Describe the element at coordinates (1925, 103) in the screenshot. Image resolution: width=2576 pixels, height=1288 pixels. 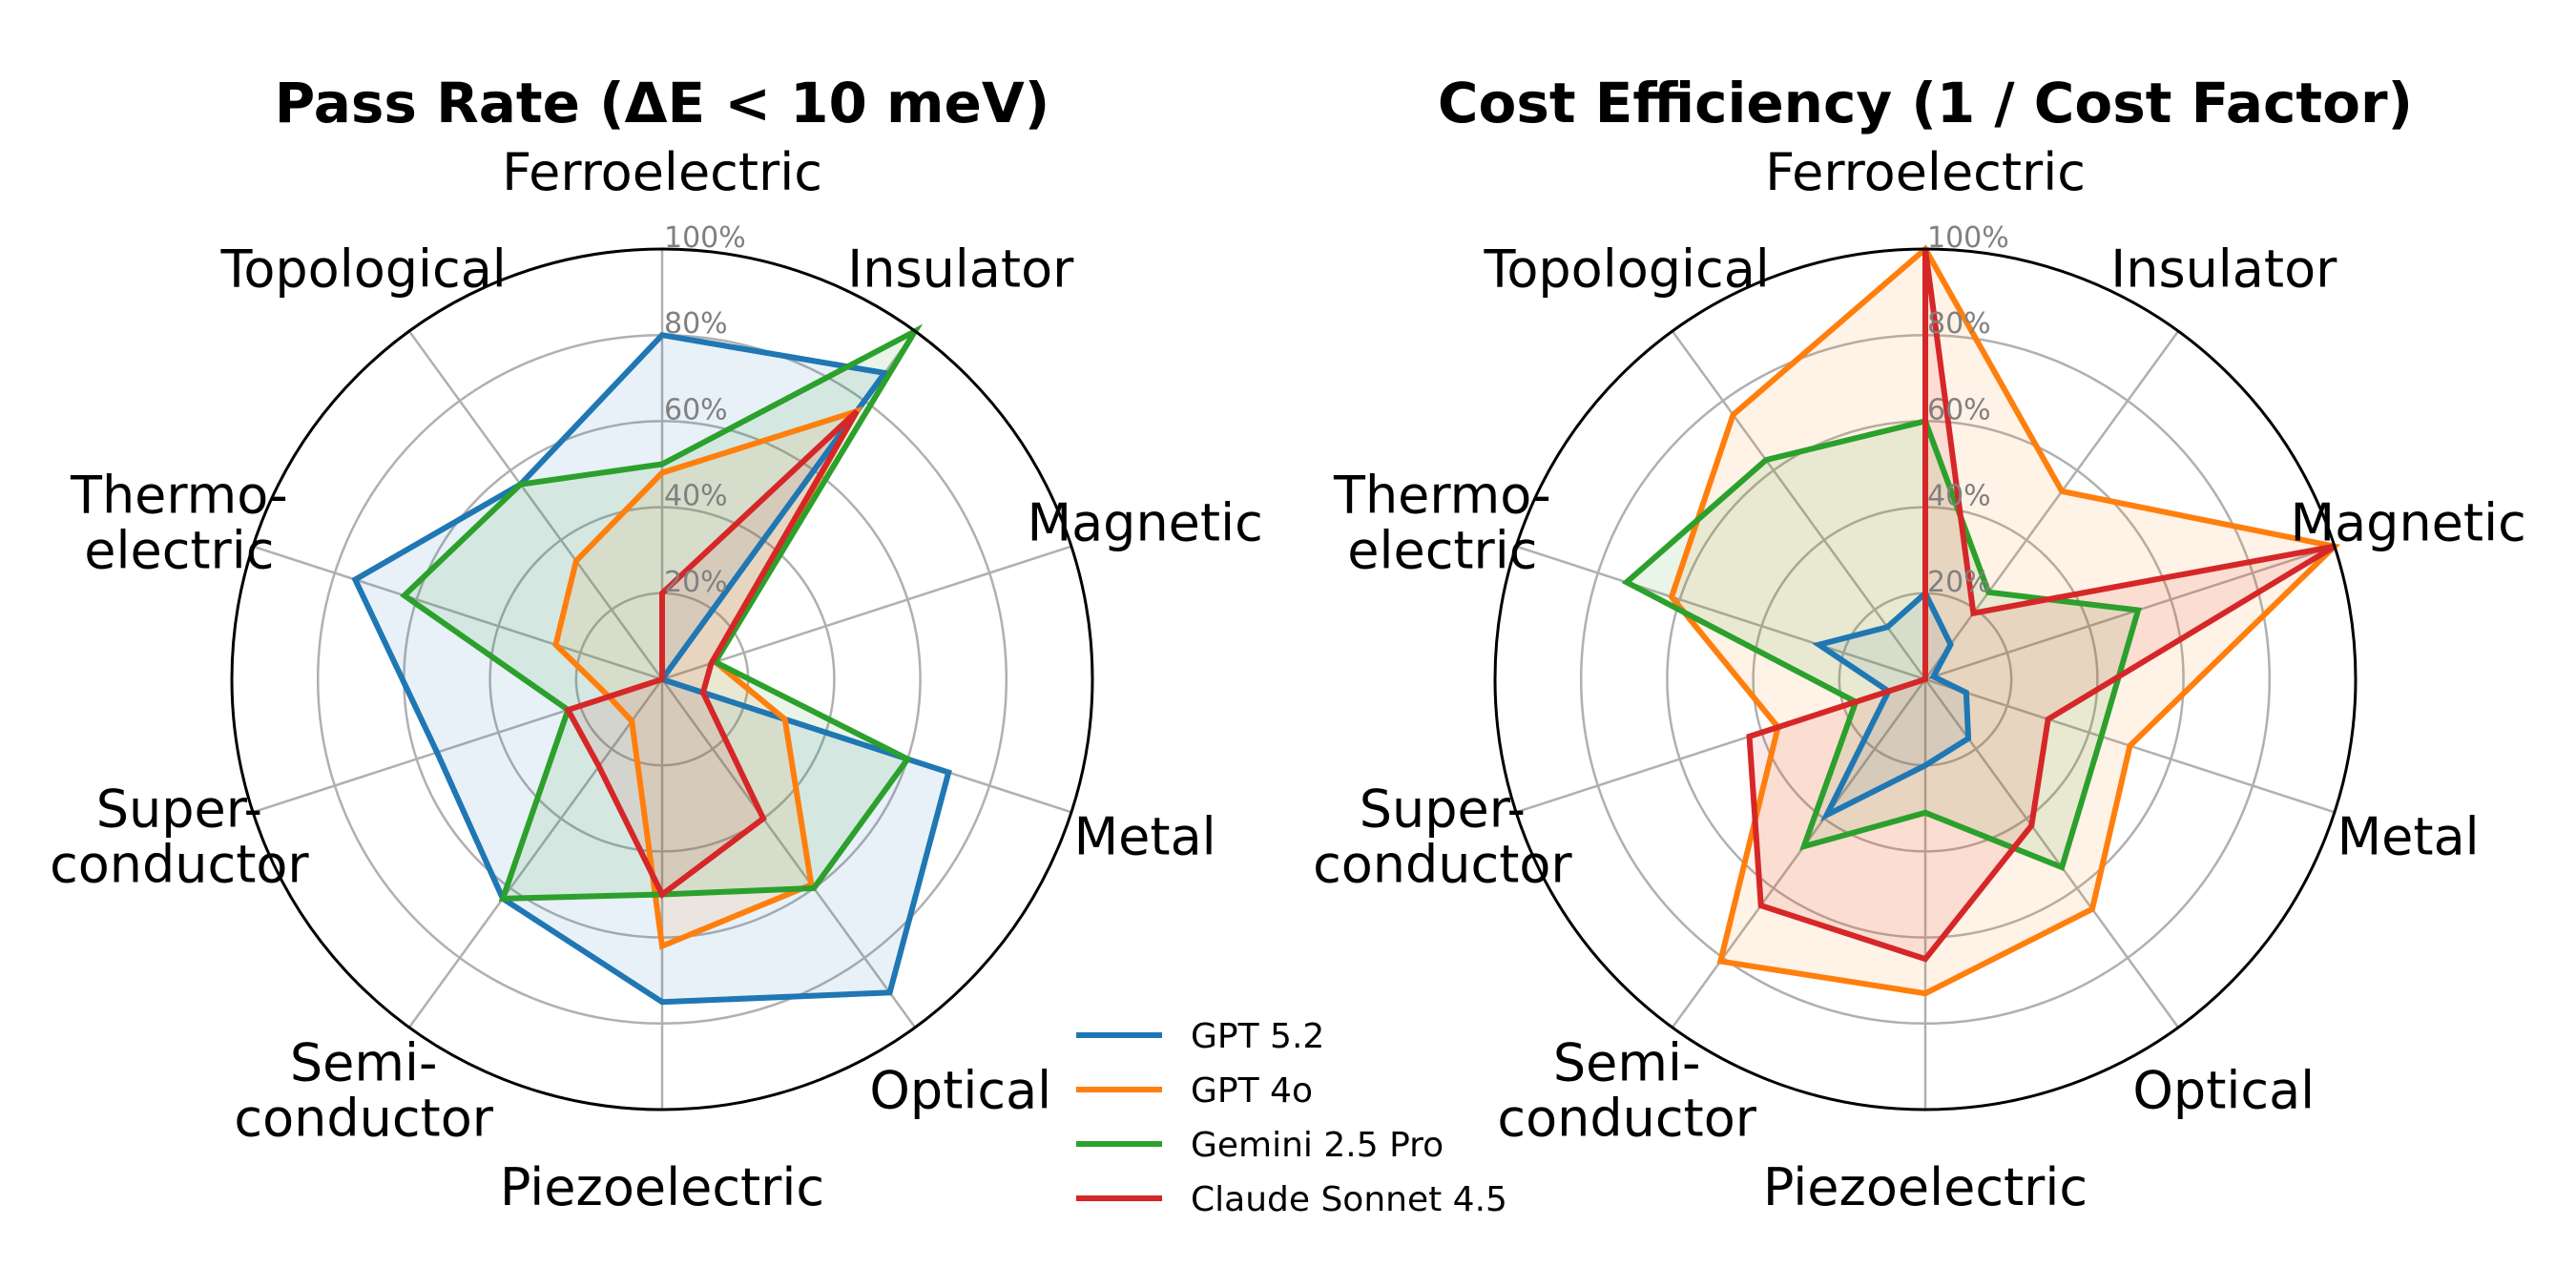
I see `chart-title: Cost Efficiency (1 / Cost Factor)` at that location.